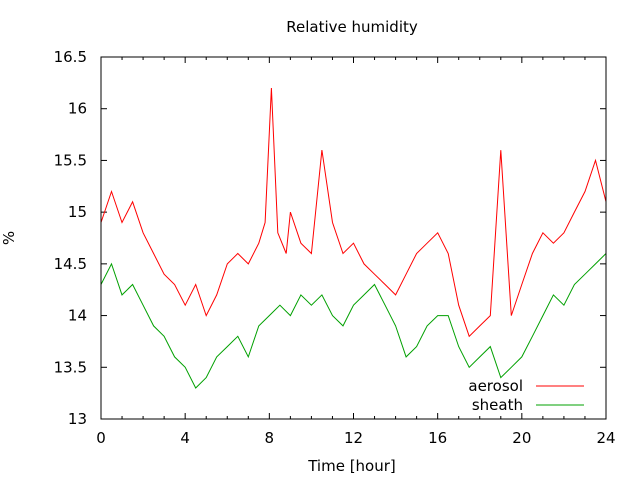 The image size is (640, 480). Describe the element at coordinates (270, 438) in the screenshot. I see `x-tick-label: 8` at that location.